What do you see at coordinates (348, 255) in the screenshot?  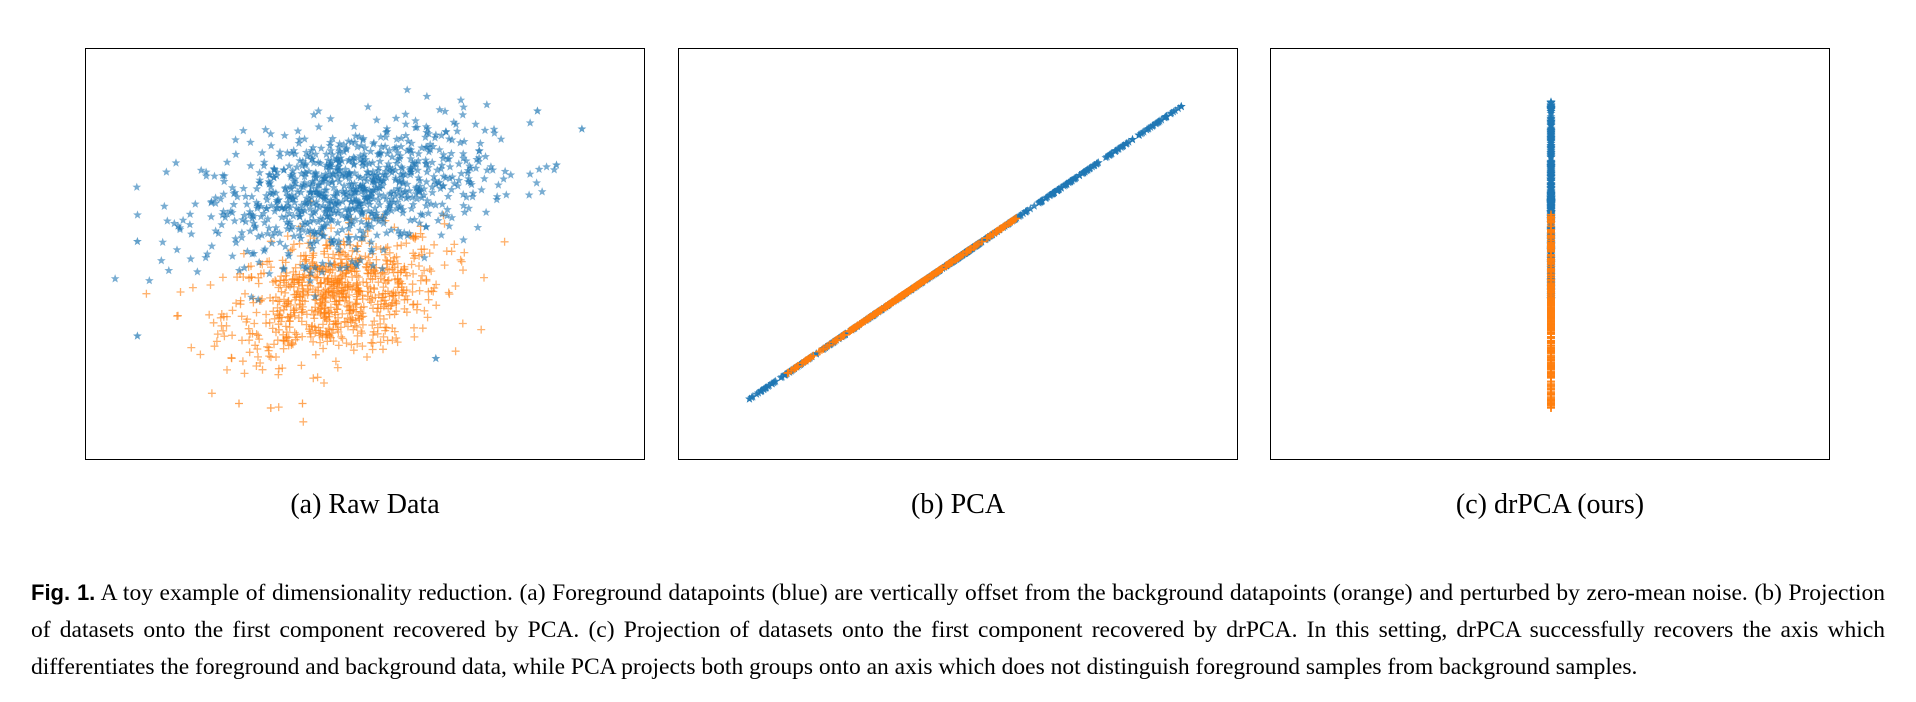 I see `scatter-plot-raw-data` at bounding box center [348, 255].